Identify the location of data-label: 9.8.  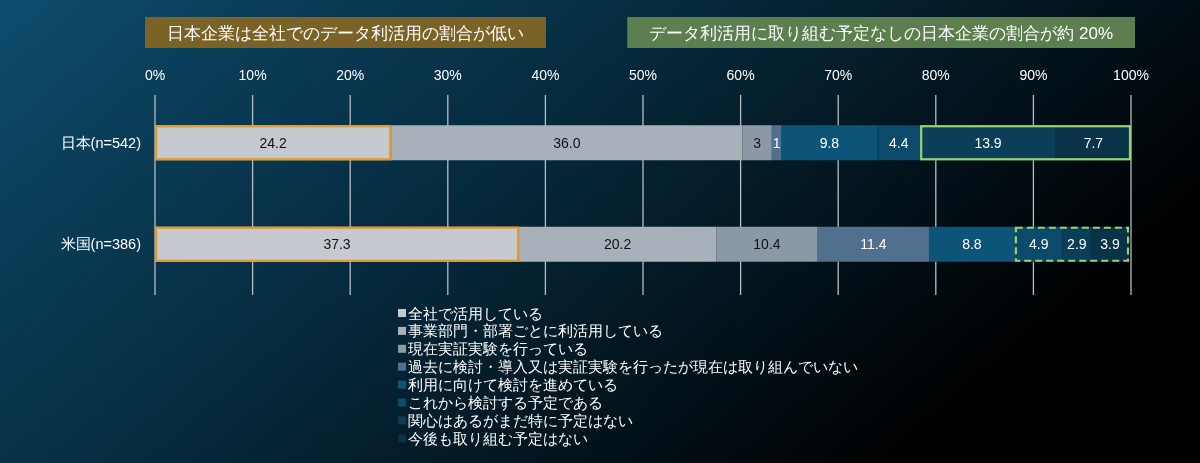
(829, 142).